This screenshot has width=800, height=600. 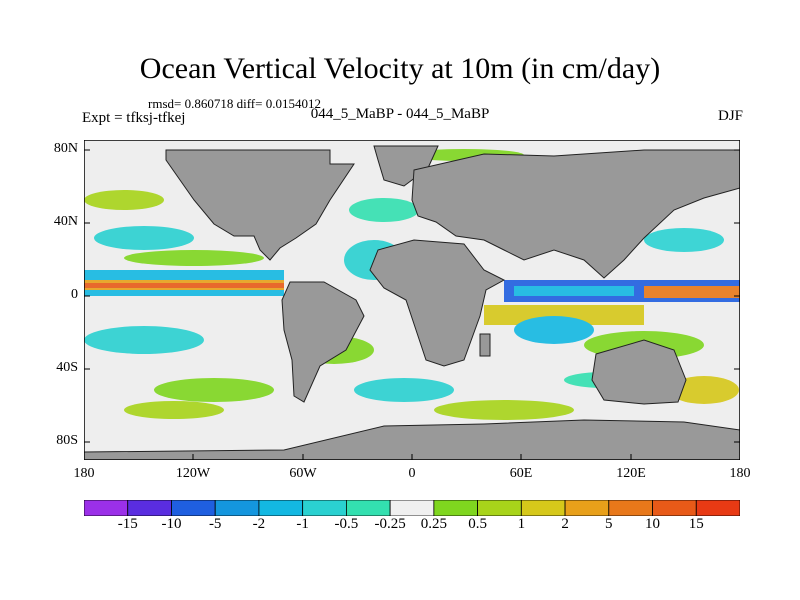 What do you see at coordinates (406, 166) in the screenshot?
I see `greenland` at bounding box center [406, 166].